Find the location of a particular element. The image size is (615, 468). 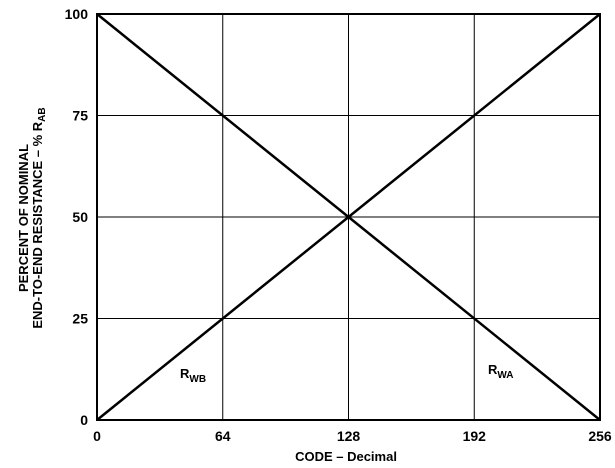

series-label-rwa: RWA is located at coordinates (501, 371).